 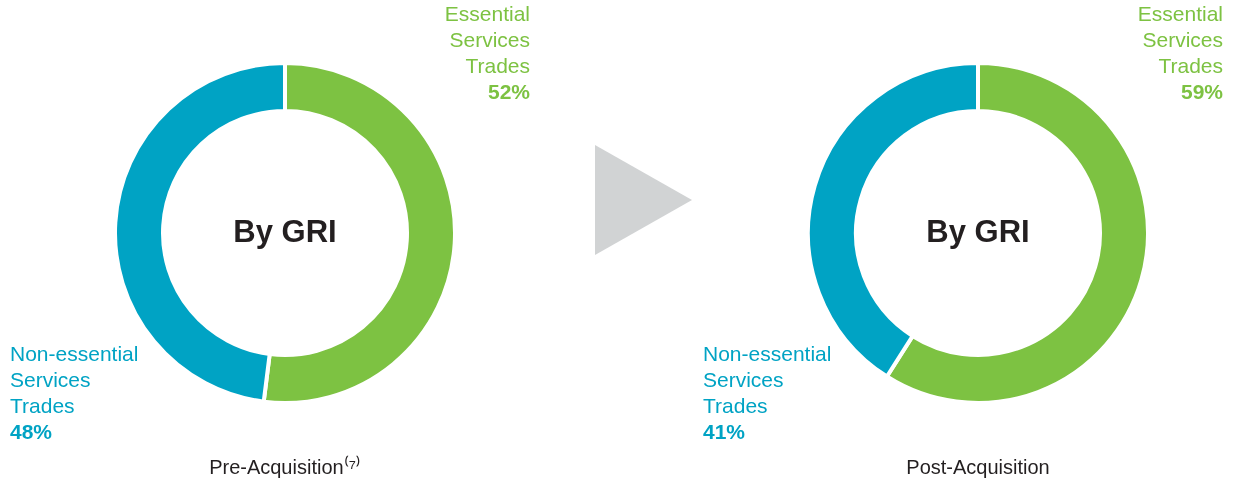 What do you see at coordinates (285, 466) in the screenshot?
I see `text: Pre-Acquisition⁽⁷⁾` at bounding box center [285, 466].